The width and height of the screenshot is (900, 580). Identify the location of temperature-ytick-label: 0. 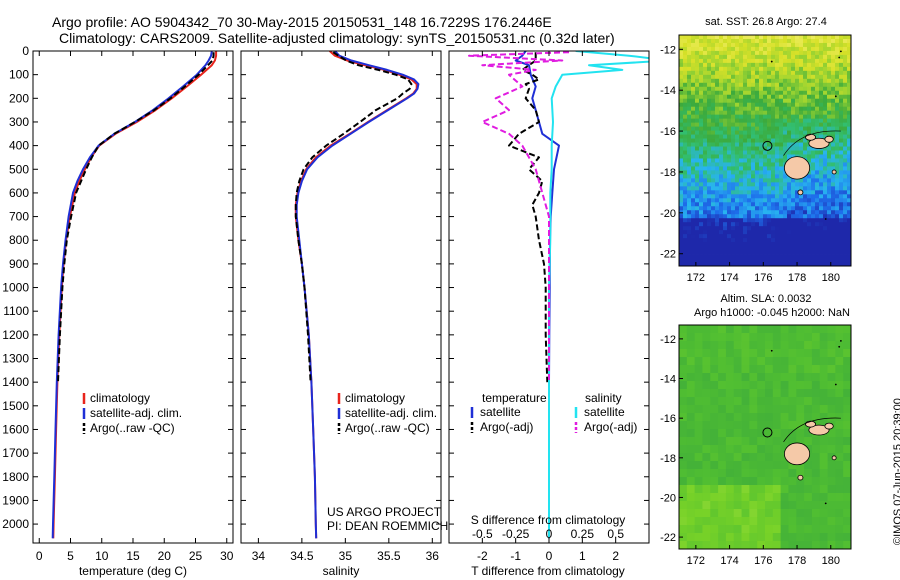
(25, 51).